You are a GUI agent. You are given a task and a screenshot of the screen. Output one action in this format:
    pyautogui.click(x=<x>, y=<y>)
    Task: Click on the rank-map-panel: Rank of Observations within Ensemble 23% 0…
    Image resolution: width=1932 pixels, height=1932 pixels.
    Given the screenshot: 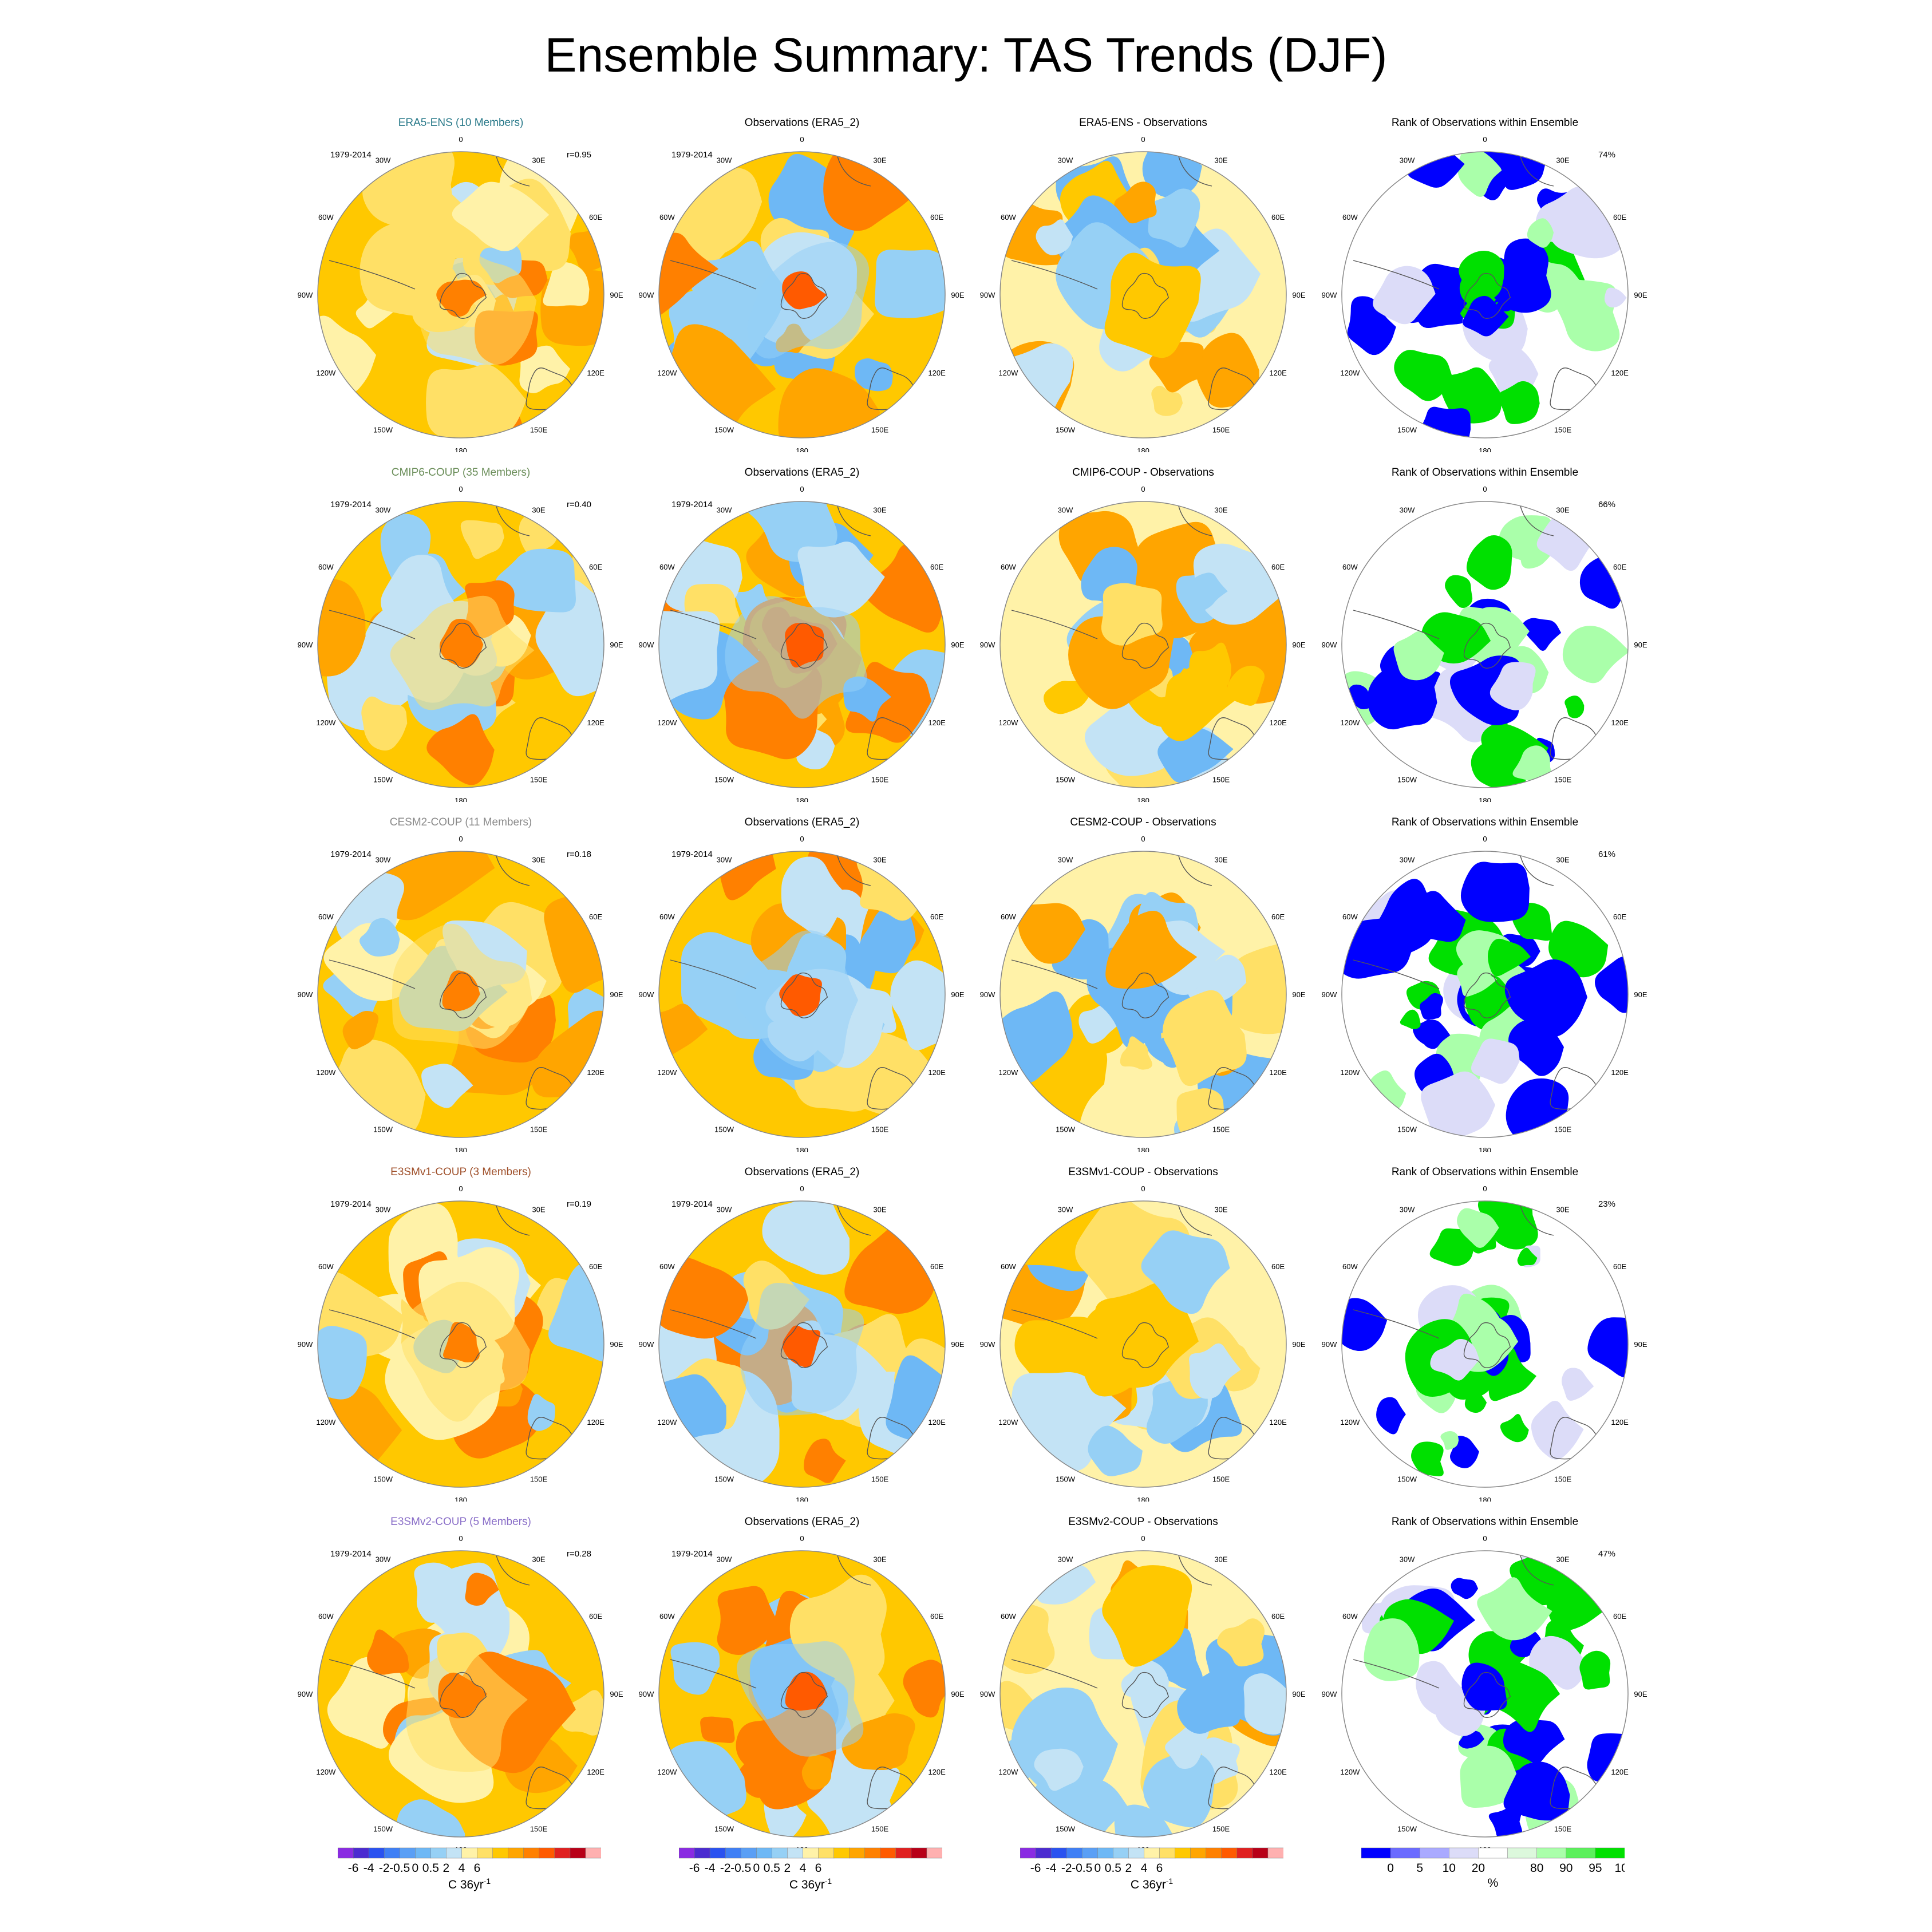 What is the action you would take?
    pyautogui.click(x=1485, y=1334)
    